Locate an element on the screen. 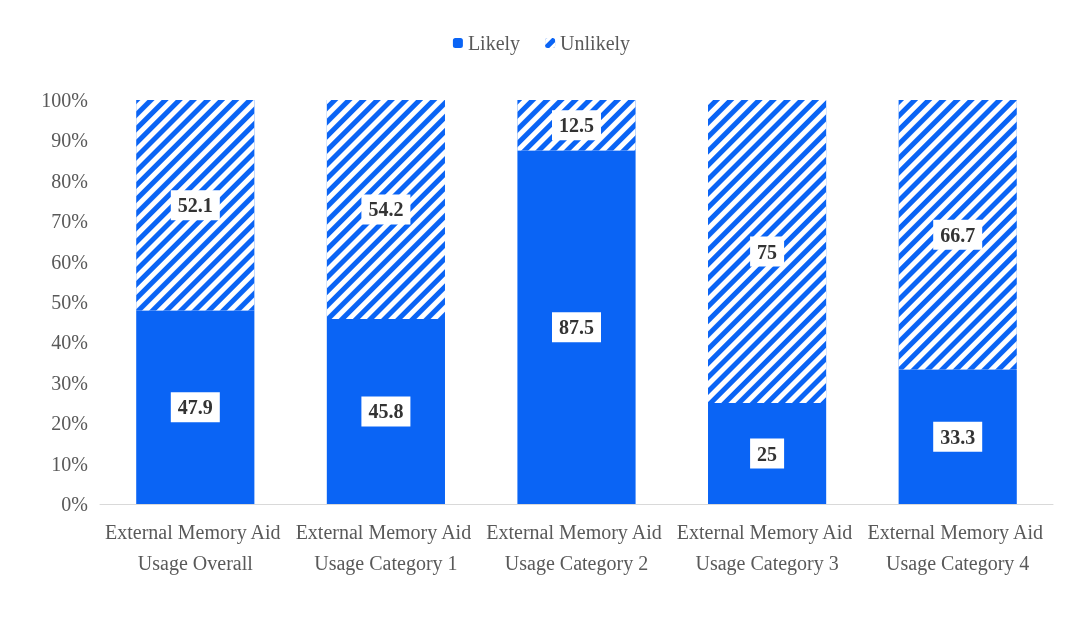  y-tick-label: 10% is located at coordinates (69, 463).